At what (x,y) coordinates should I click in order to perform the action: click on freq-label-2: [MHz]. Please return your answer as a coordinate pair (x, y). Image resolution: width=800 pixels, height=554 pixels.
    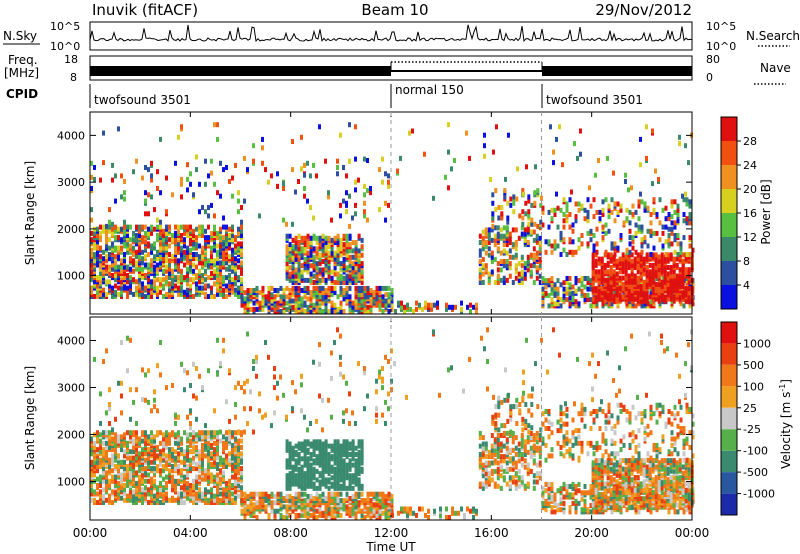
    Looking at the image, I should click on (21, 73).